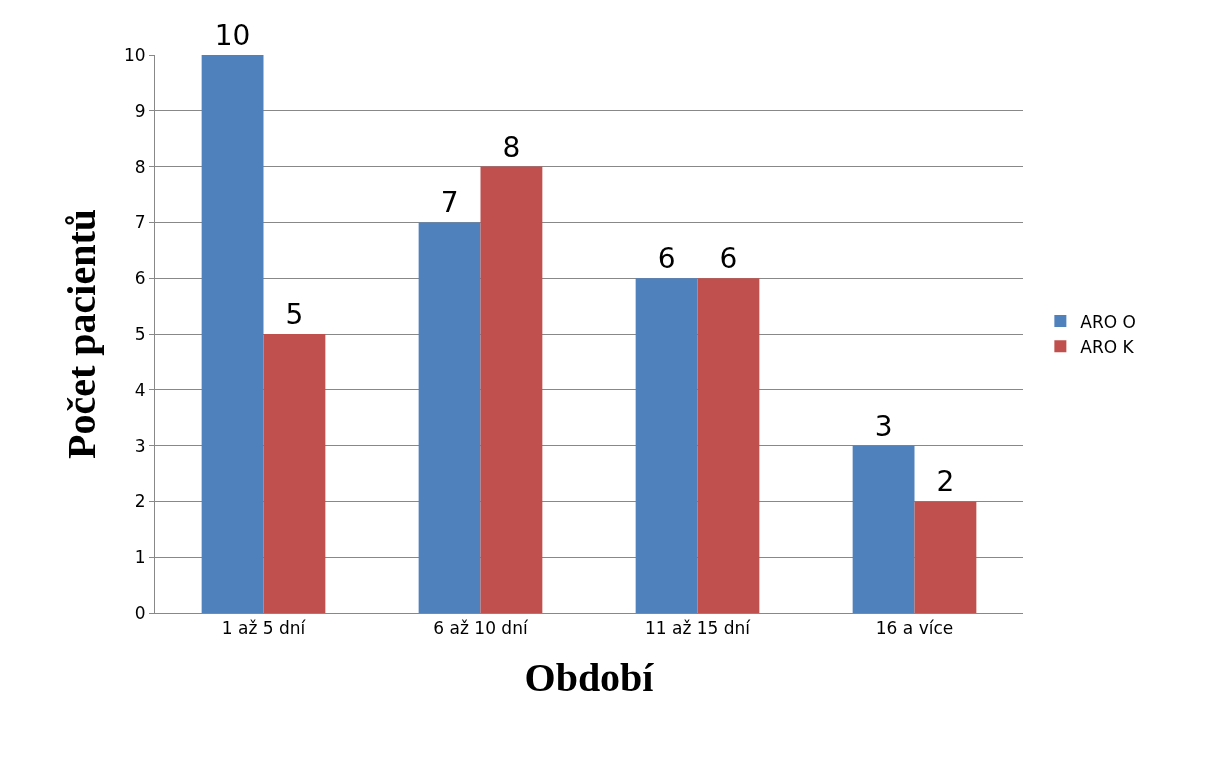  Describe the element at coordinates (1107, 346) in the screenshot. I see `legend-label: ARO K` at that location.